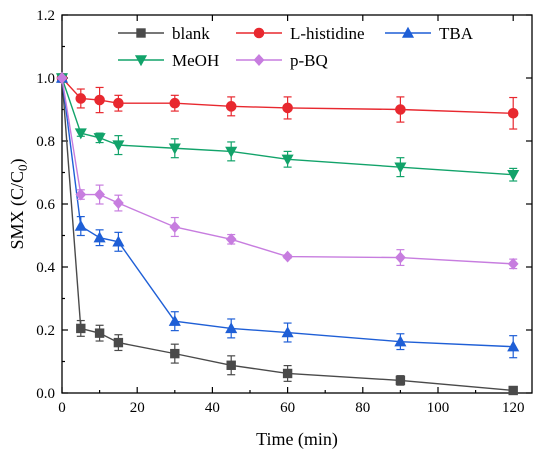  Describe the element at coordinates (282, 60) in the screenshot. I see `legend-item-p-BQ: p-BQ` at that location.